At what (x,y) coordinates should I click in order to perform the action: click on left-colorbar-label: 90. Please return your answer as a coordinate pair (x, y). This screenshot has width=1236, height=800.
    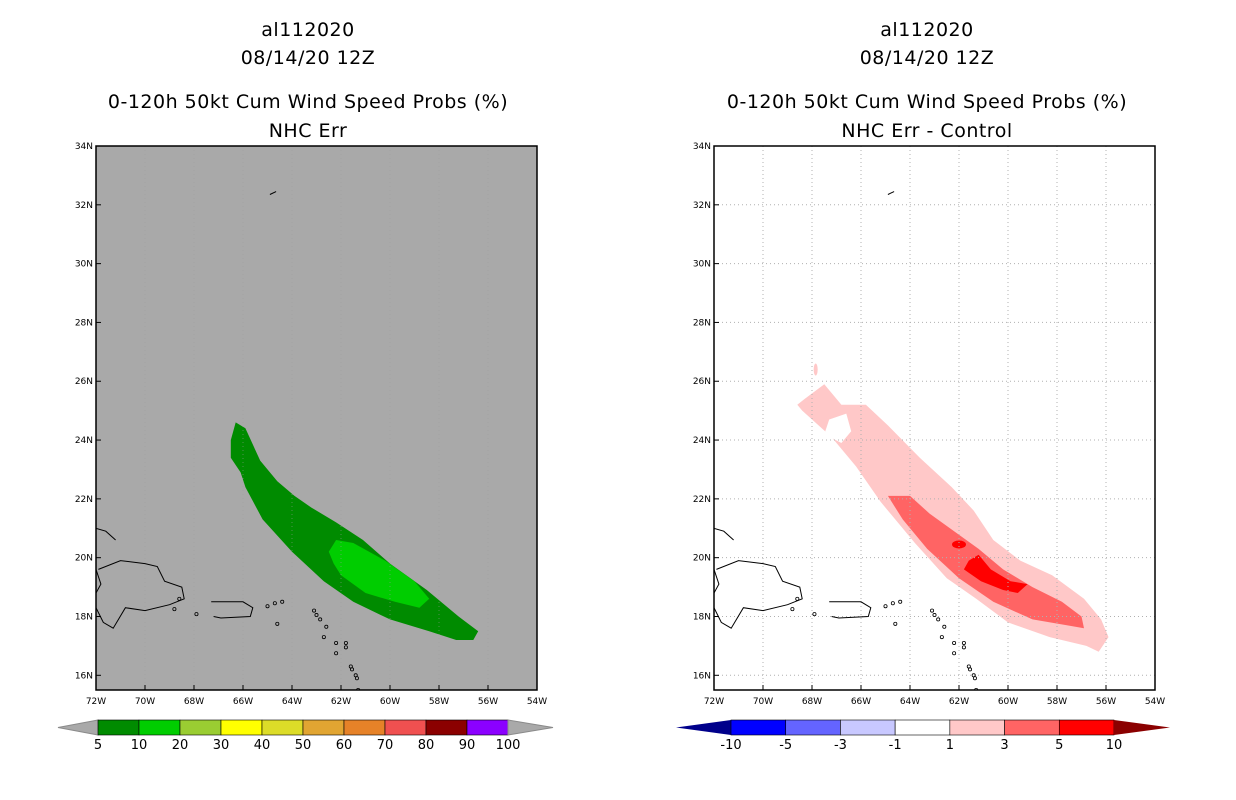
    Looking at the image, I should click on (467, 745).